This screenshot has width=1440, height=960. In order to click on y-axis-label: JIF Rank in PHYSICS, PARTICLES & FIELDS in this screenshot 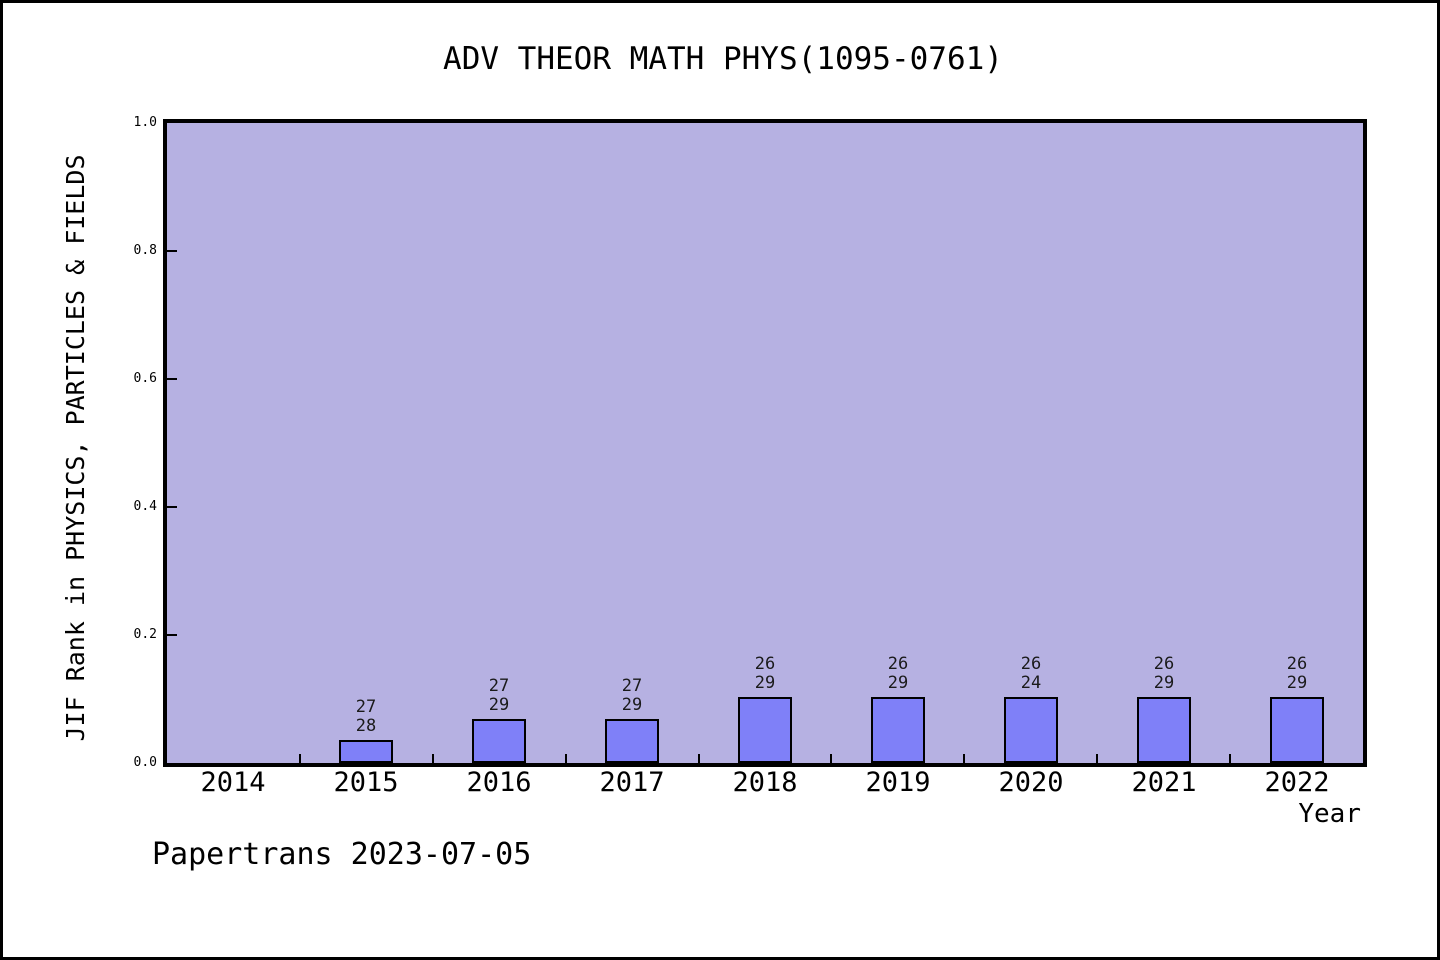, I will do `click(75, 448)`.